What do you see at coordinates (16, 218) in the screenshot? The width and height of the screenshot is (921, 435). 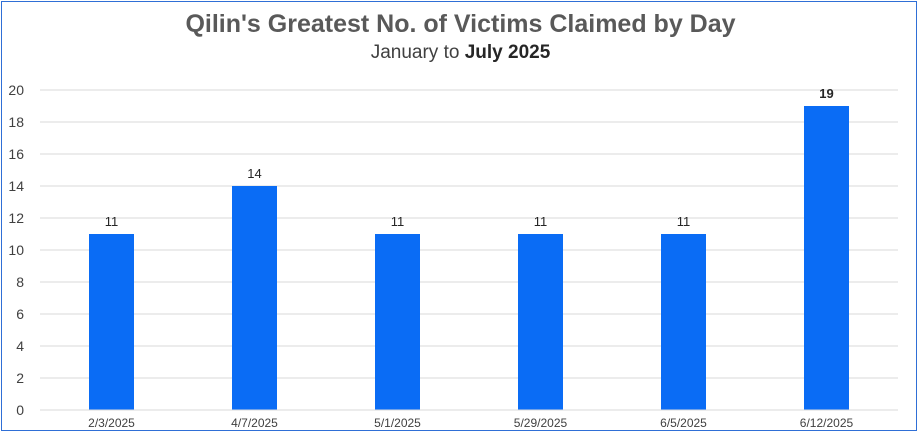 I see `y-tick-label: 12` at bounding box center [16, 218].